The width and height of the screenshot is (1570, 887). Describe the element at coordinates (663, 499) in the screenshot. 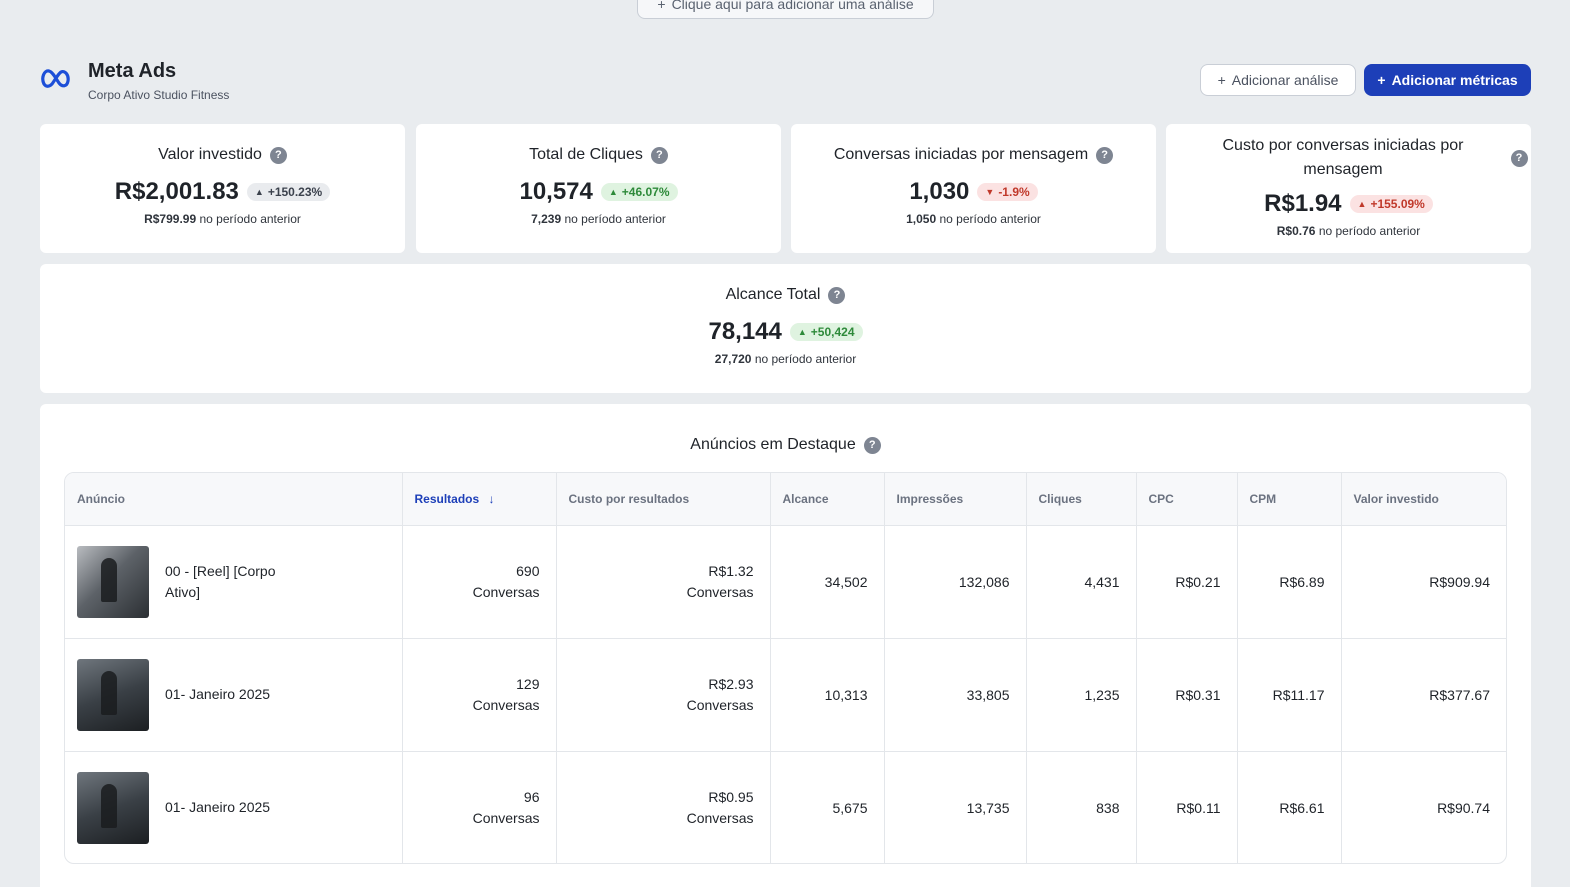

I see `column-header-custo: Custo por resultados` at that location.